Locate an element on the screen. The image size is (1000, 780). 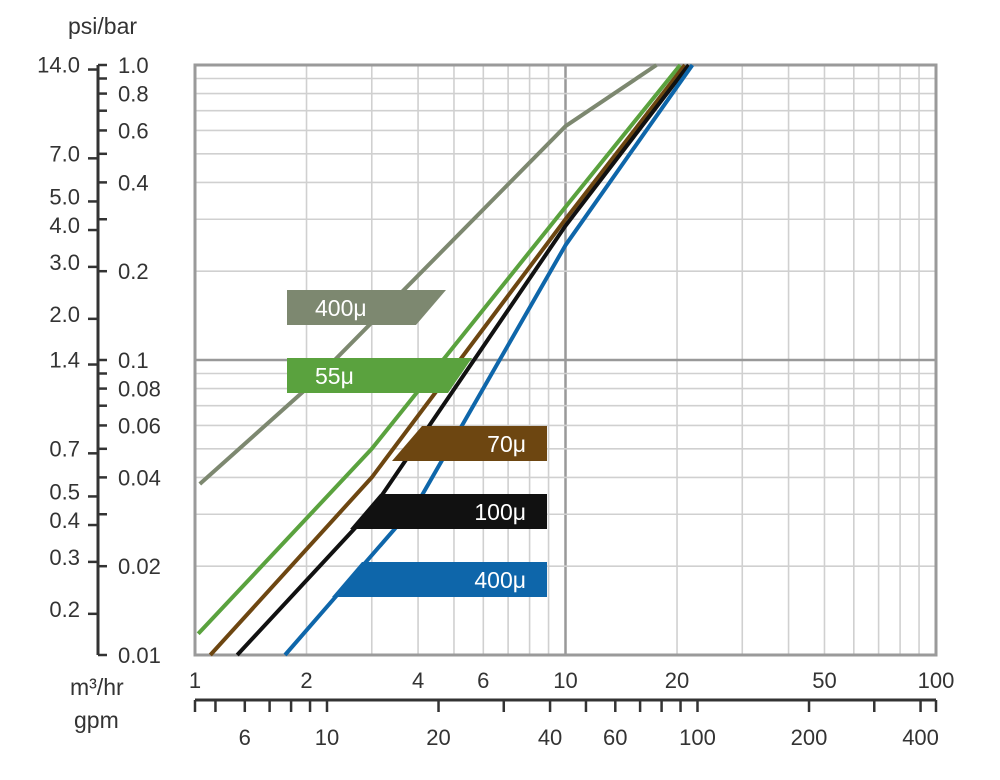
series-label-0: 400μ is located at coordinates (341, 308).